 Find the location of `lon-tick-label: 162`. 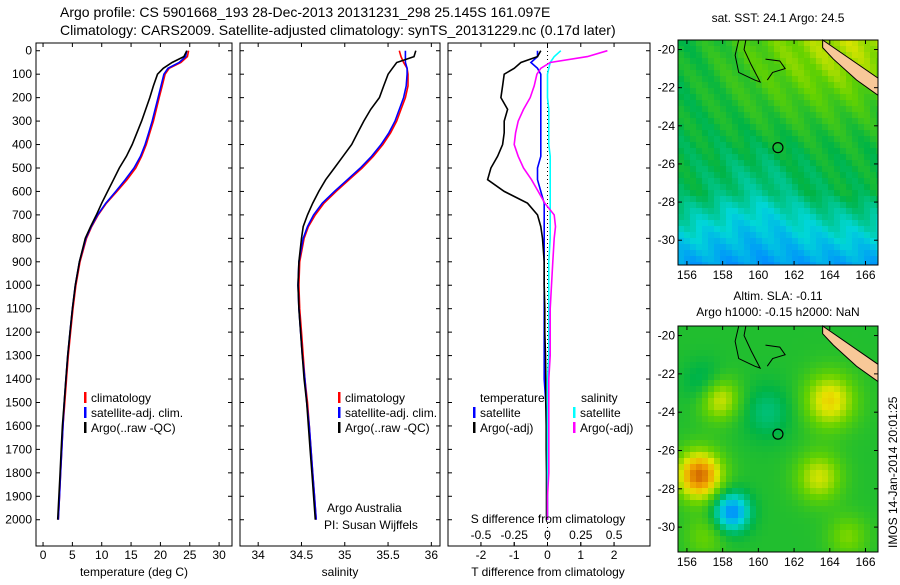

lon-tick-label: 162 is located at coordinates (794, 275).